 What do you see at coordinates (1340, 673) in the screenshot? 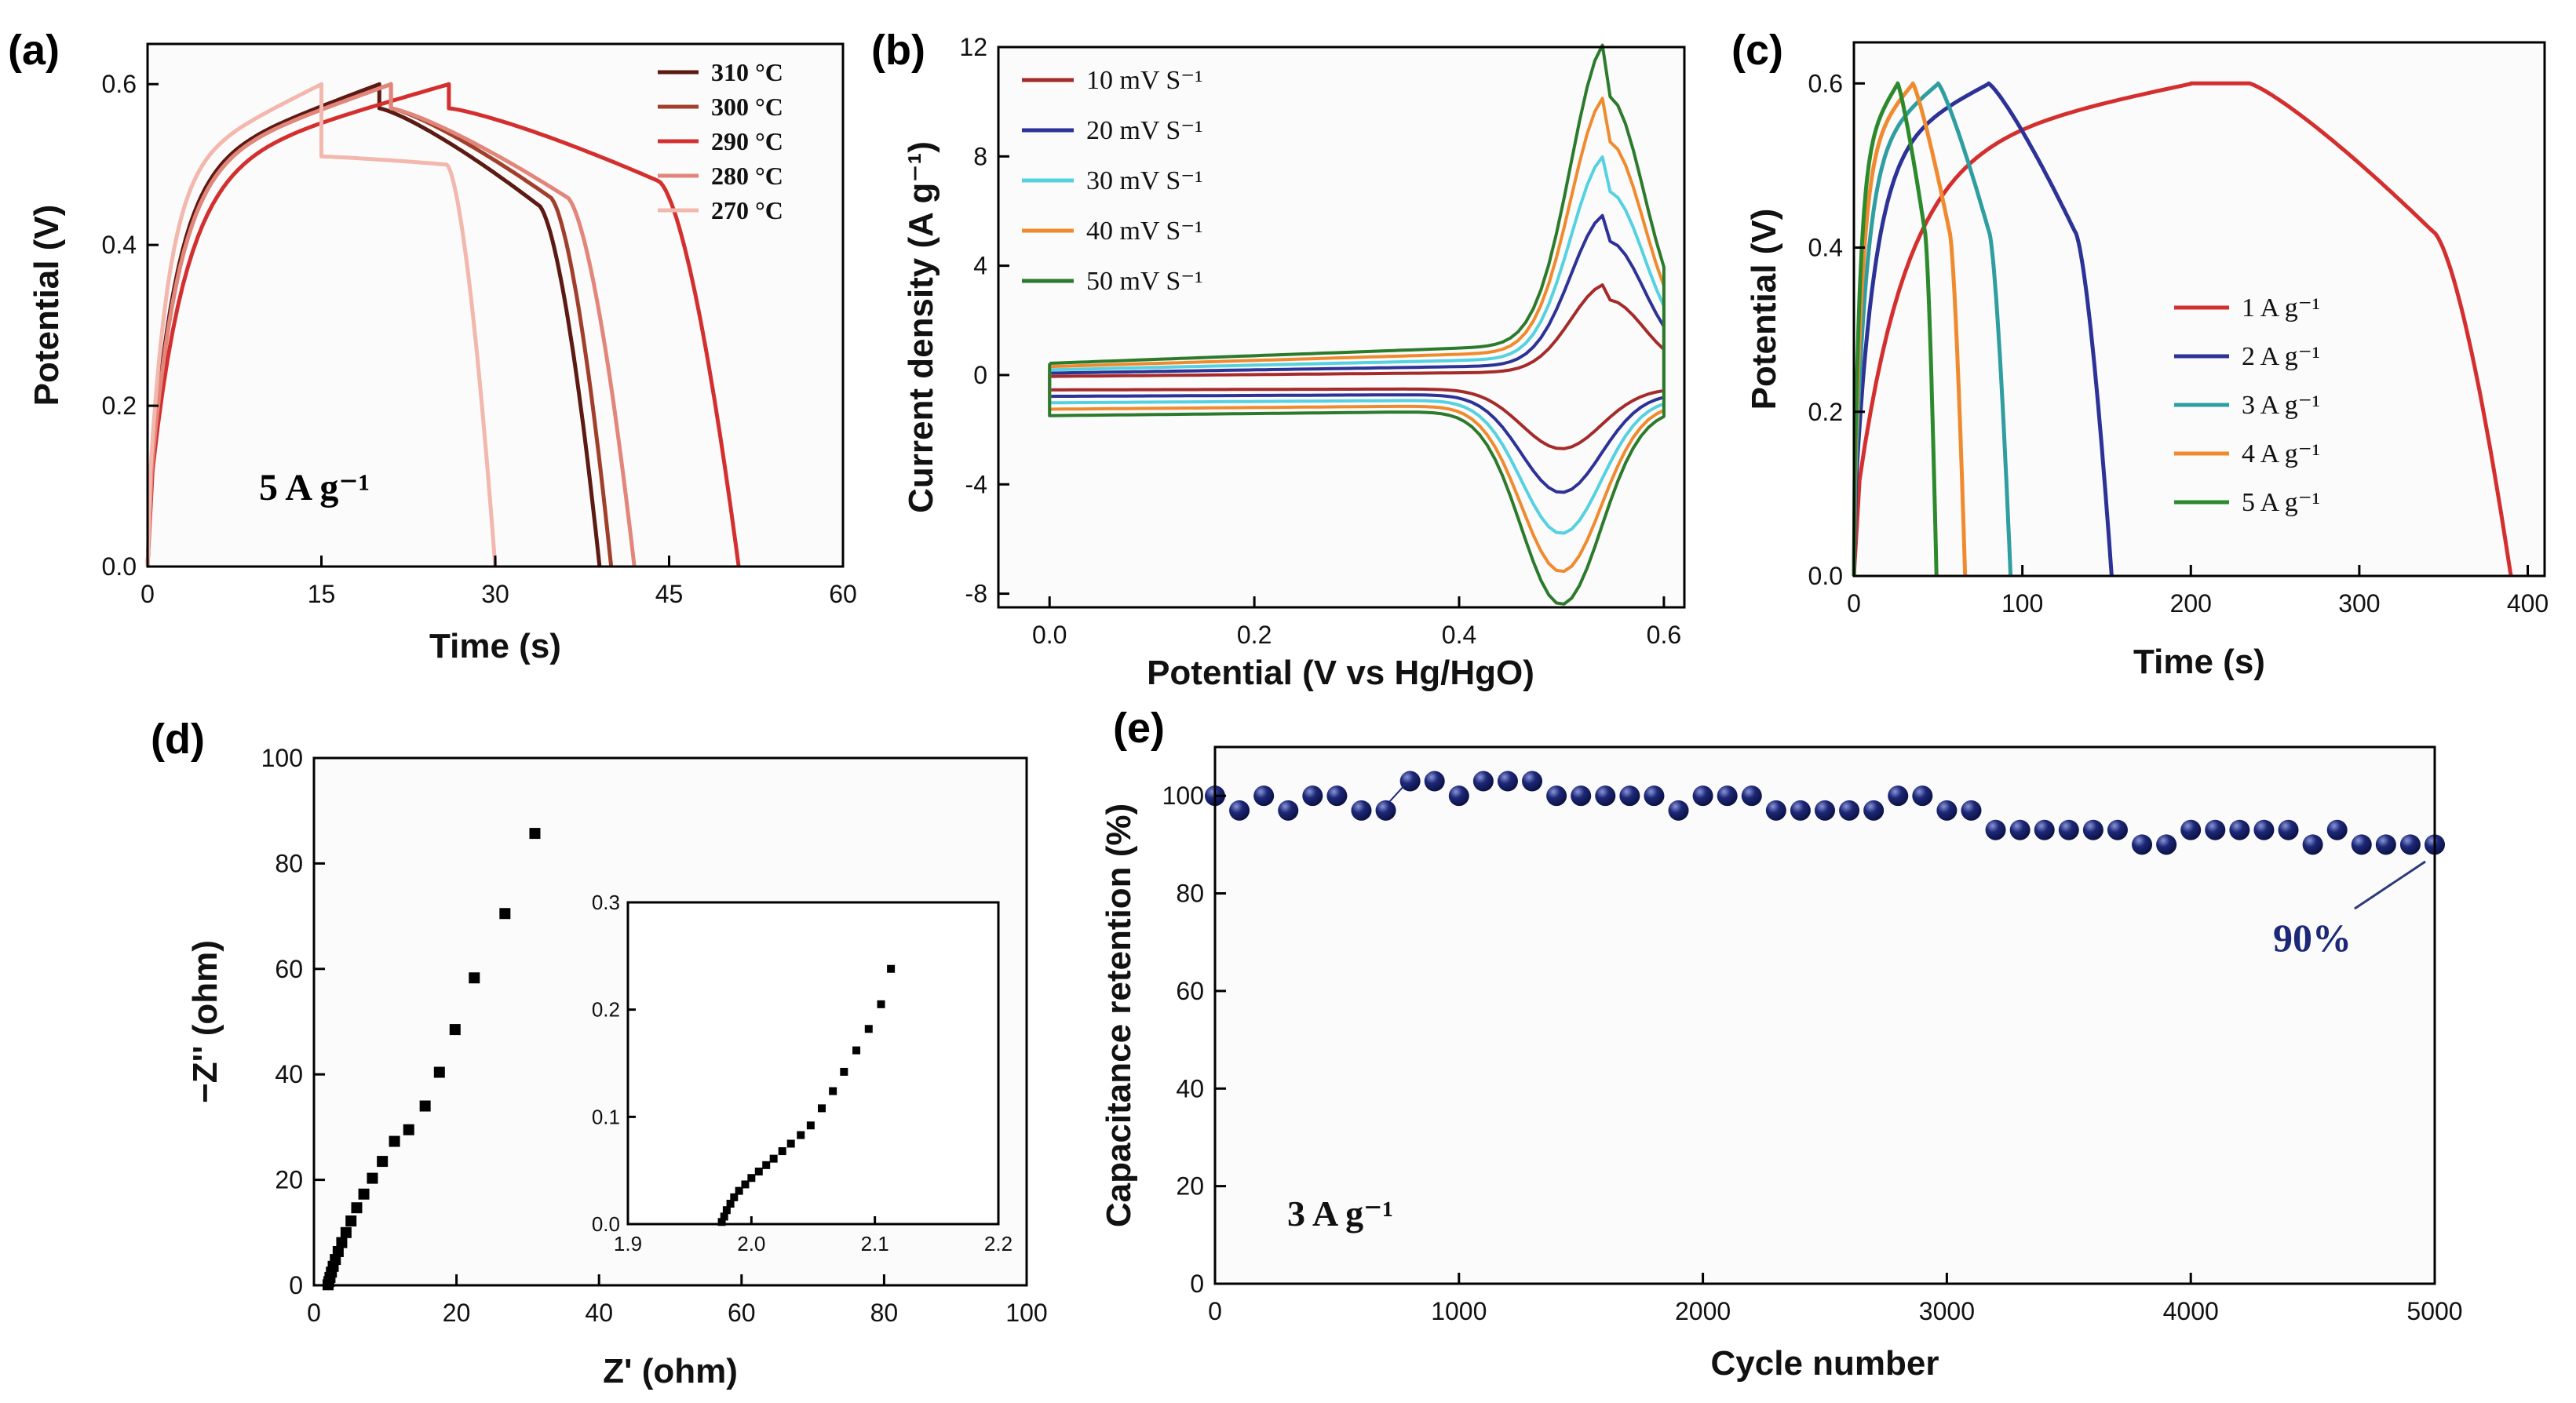
I see `panel-b-xlabel: Potential (V vs Hg/HgO)` at bounding box center [1340, 673].